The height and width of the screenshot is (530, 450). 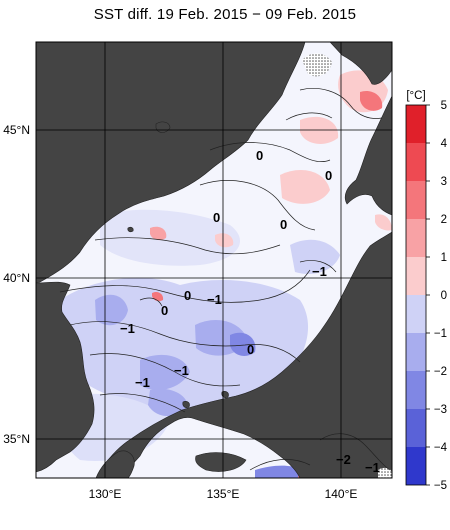 I want to click on colorbar: [°C] 5 4 3 2 1 0 −1 −2 −3 −4 −5, so click(x=426, y=291).